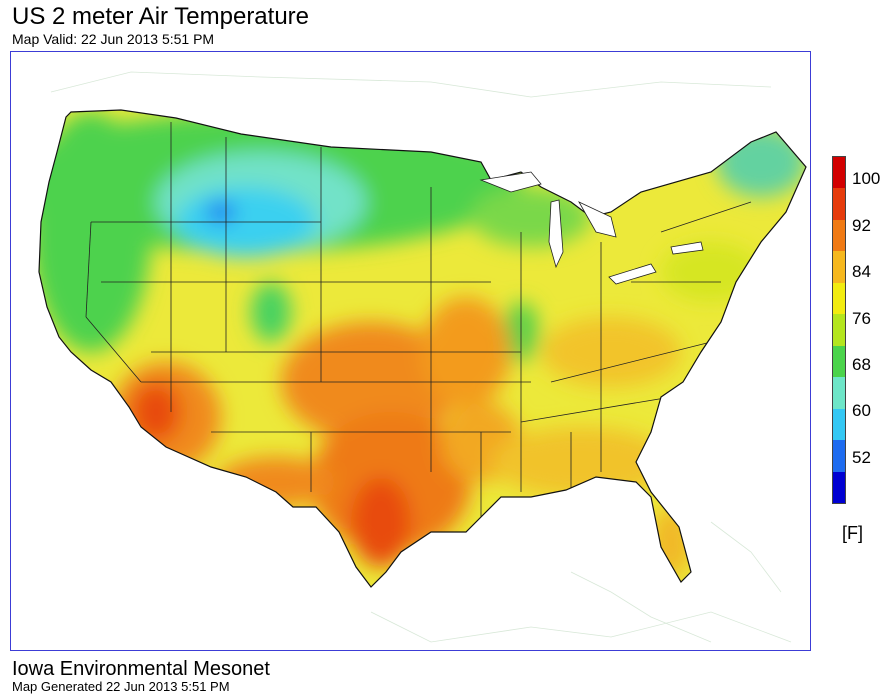 The height and width of the screenshot is (700, 889). I want to click on footer-generated: Map Generated 22 Jun 2013 5:51 PM, so click(121, 686).